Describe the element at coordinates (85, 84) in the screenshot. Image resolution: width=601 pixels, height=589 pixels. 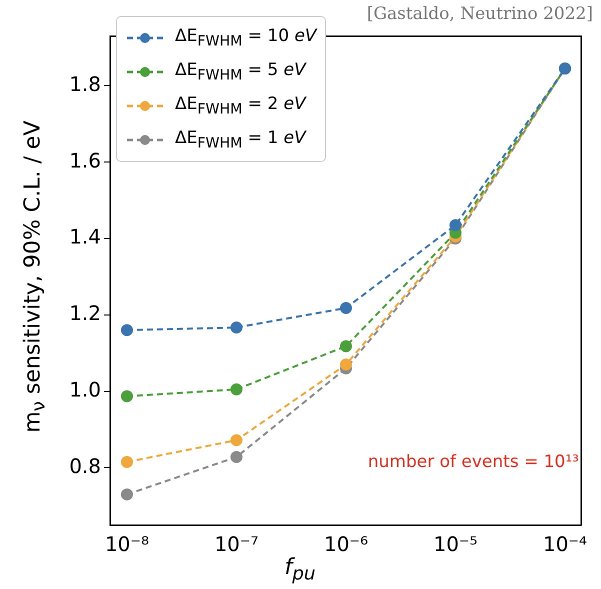
I see `y-tick-label: 1.8` at that location.